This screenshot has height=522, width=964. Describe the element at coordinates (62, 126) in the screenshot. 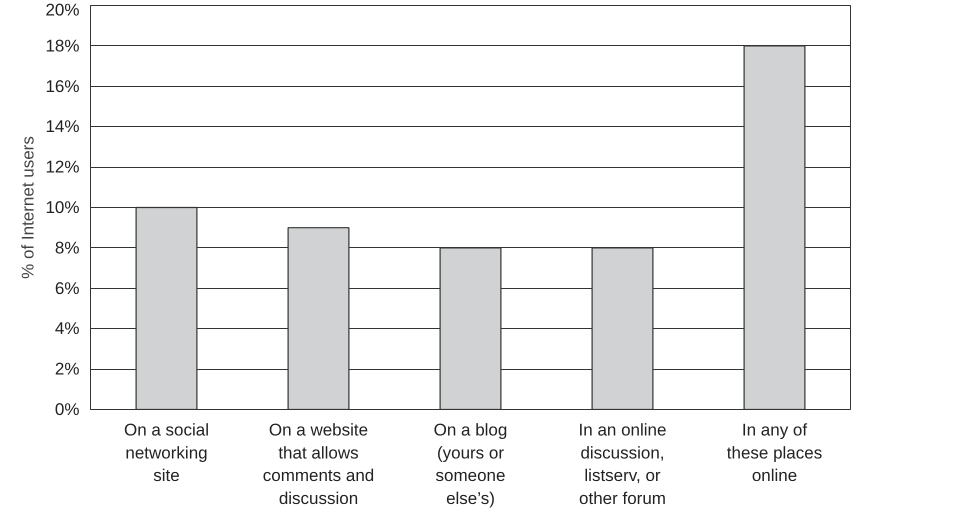

I see `y-tick-label: 14%` at that location.